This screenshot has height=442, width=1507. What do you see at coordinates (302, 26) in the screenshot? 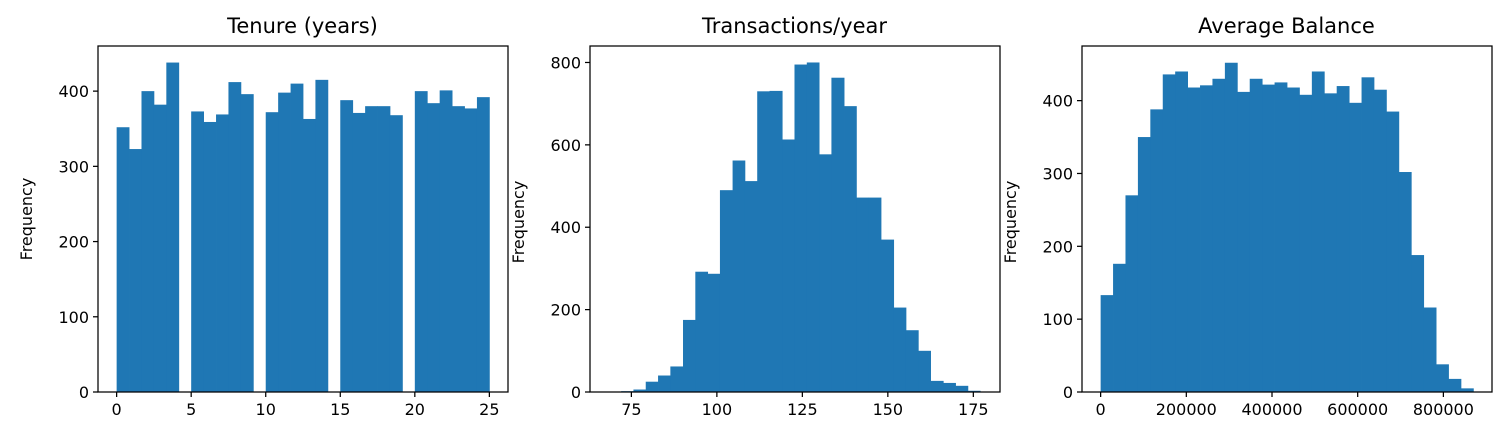
I see `chart-title: Tenure (years)` at bounding box center [302, 26].